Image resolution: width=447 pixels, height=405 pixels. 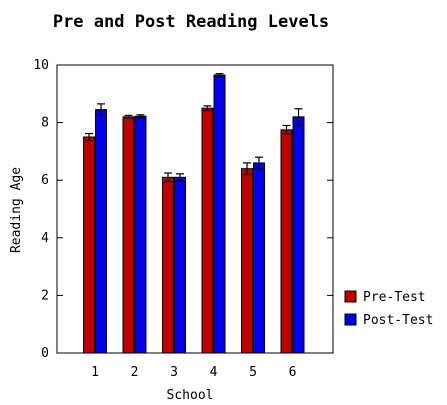 What do you see at coordinates (190, 395) in the screenshot?
I see `x-axis-label: School` at bounding box center [190, 395].